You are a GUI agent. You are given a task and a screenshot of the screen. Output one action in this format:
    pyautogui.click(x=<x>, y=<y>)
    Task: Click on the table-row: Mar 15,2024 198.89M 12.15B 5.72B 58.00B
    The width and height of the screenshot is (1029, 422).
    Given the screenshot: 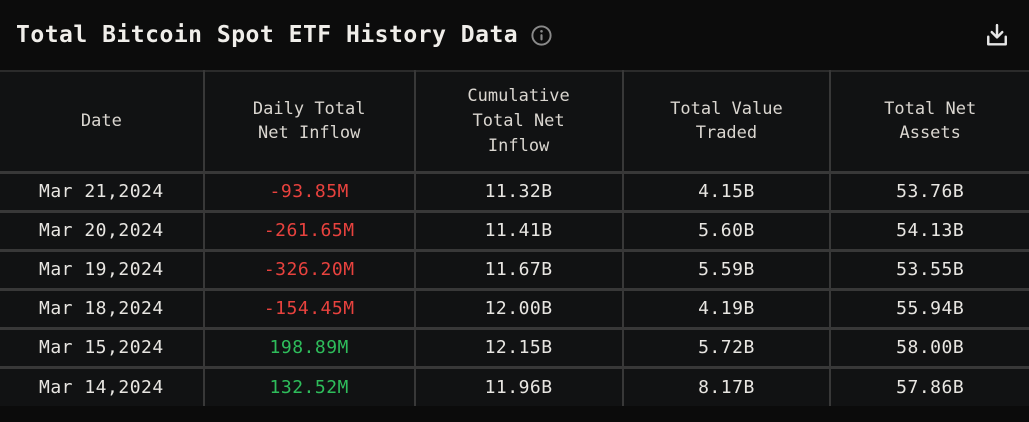 What is the action you would take?
    pyautogui.click(x=514, y=347)
    